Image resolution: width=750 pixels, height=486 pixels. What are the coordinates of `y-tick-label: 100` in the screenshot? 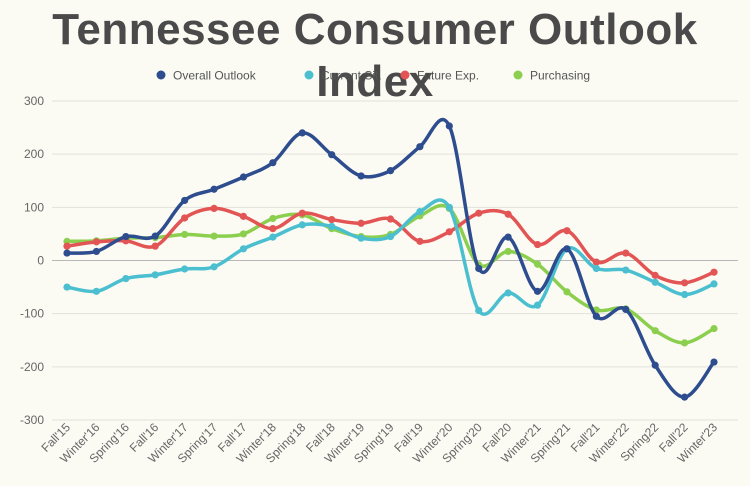 It's located at (34, 207).